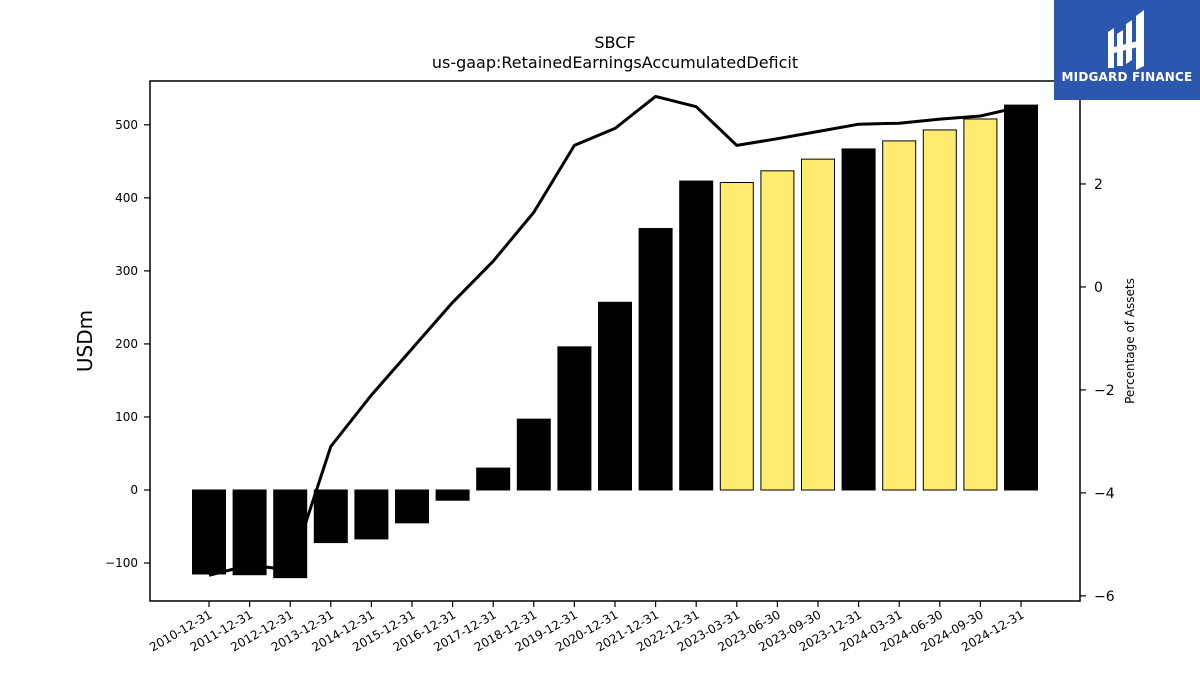  I want to click on logo-mark-icon, so click(1126, 40).